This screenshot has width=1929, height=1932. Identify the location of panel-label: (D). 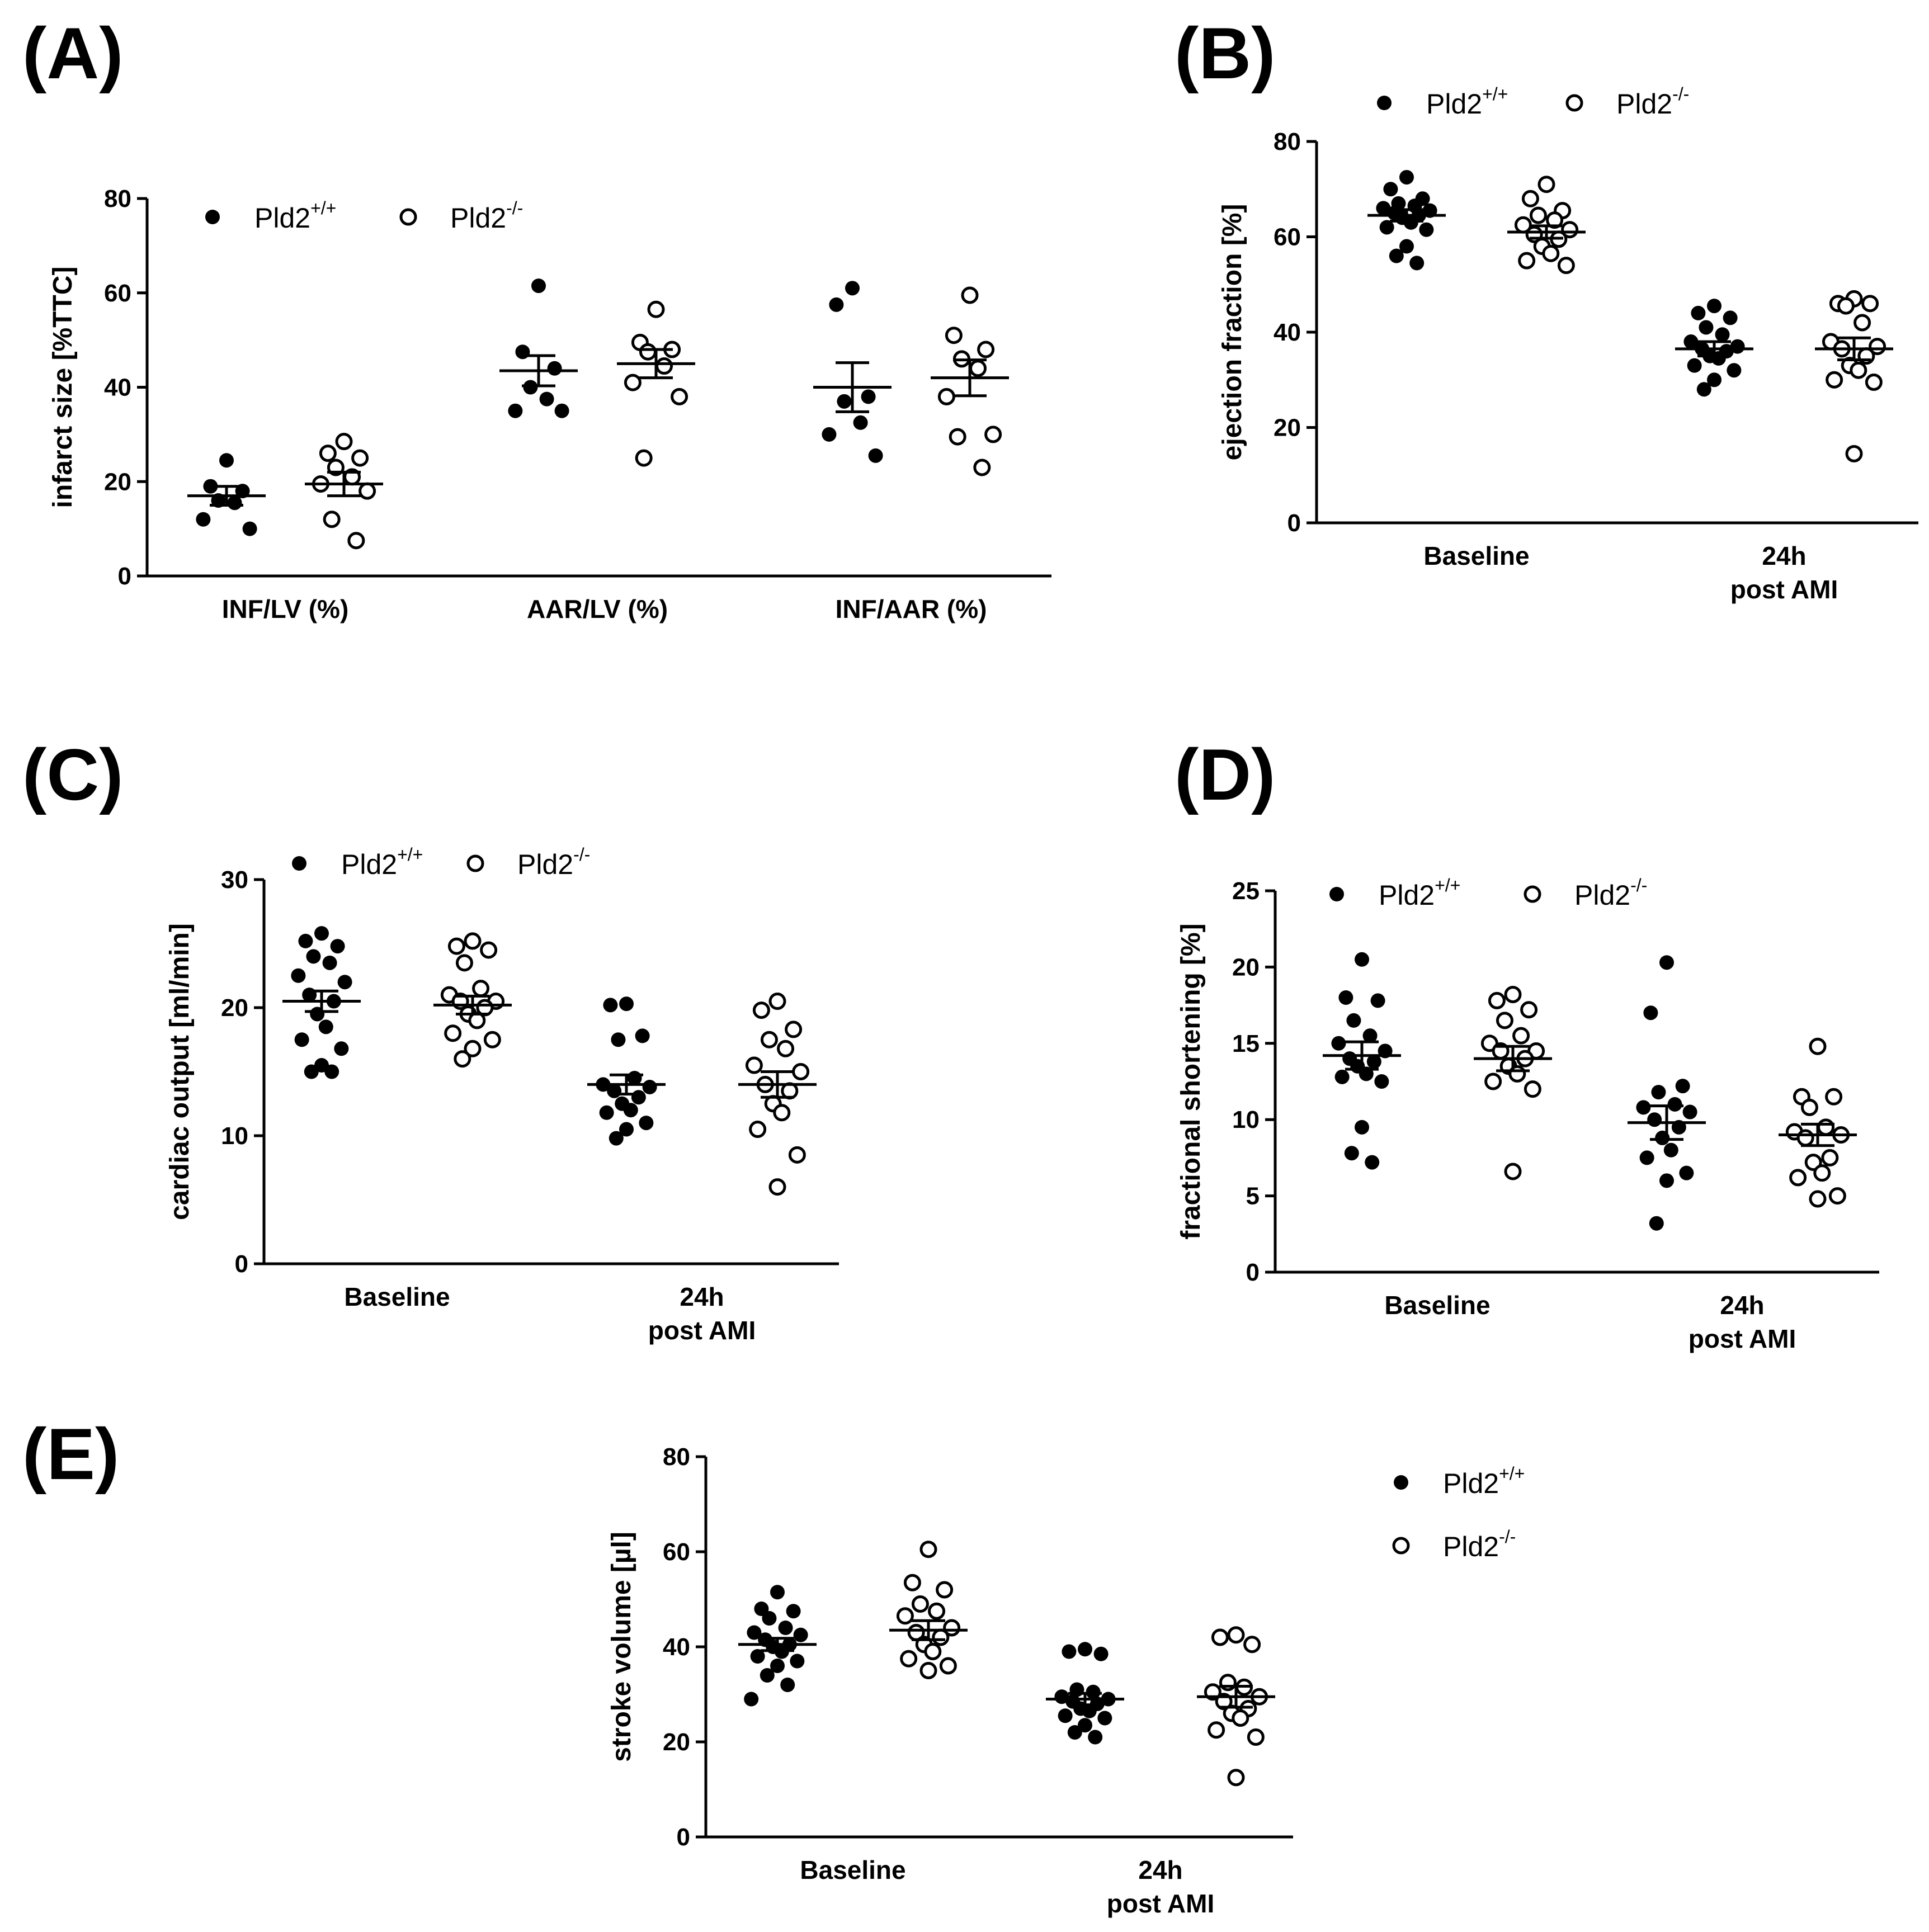
(1225, 774).